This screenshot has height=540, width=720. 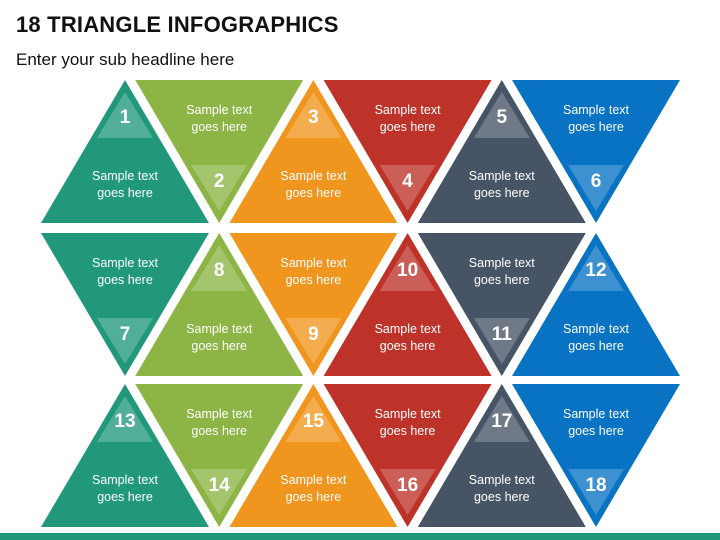 I want to click on triangle-15: 15 Sample text goes here, so click(x=313, y=455).